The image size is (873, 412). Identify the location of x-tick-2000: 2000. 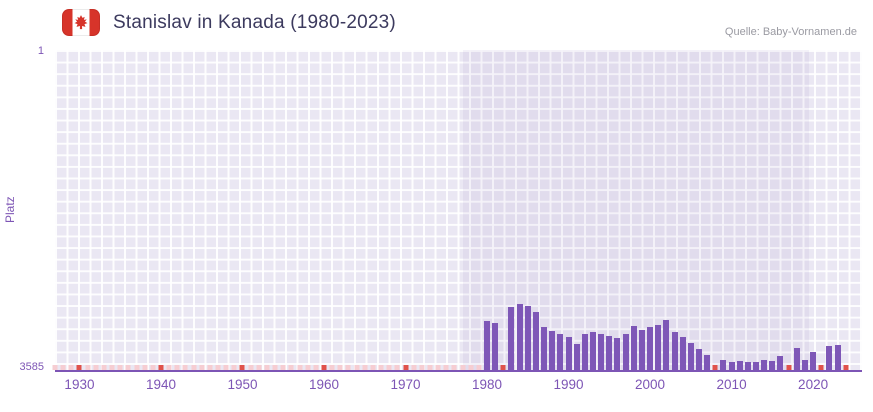
(650, 384).